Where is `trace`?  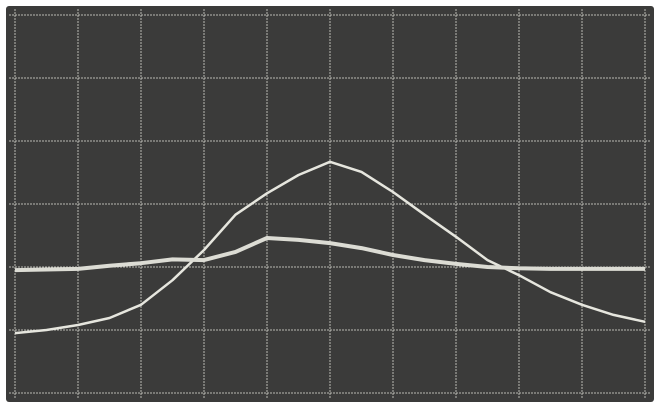 trace is located at coordinates (329, 254).